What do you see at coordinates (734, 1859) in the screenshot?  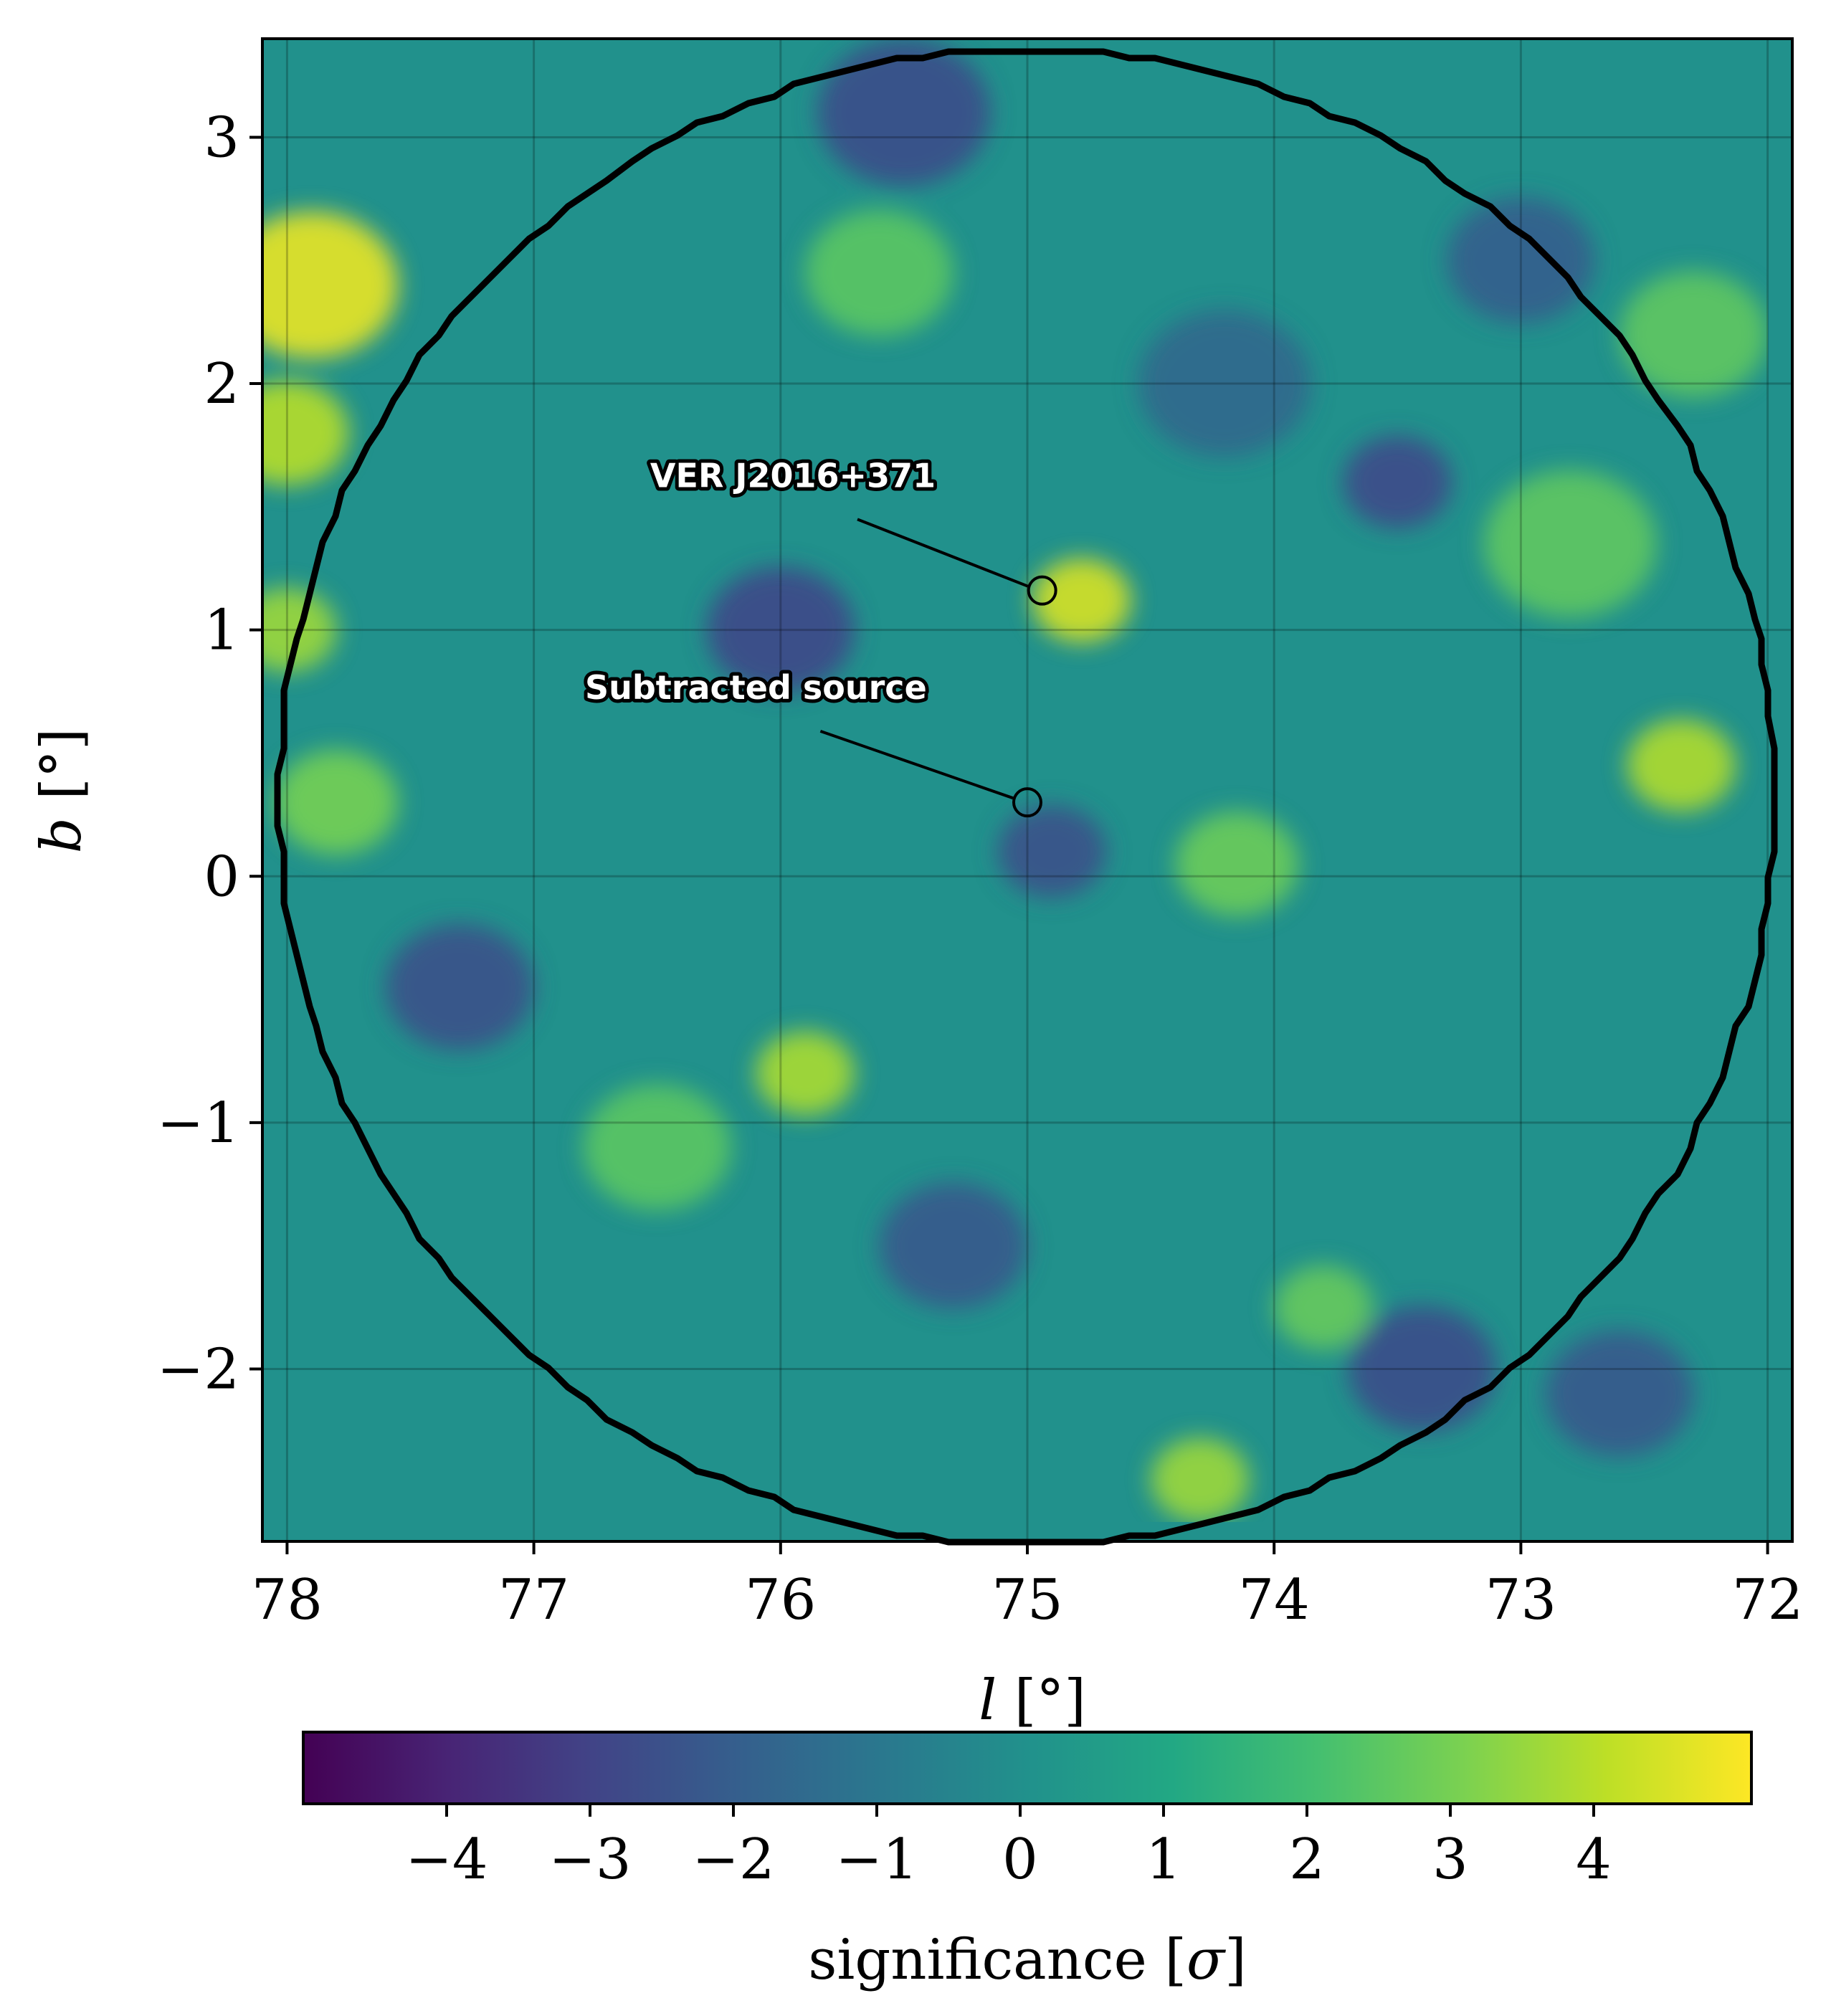 I see `colorbar-tick-label-2: −2` at bounding box center [734, 1859].